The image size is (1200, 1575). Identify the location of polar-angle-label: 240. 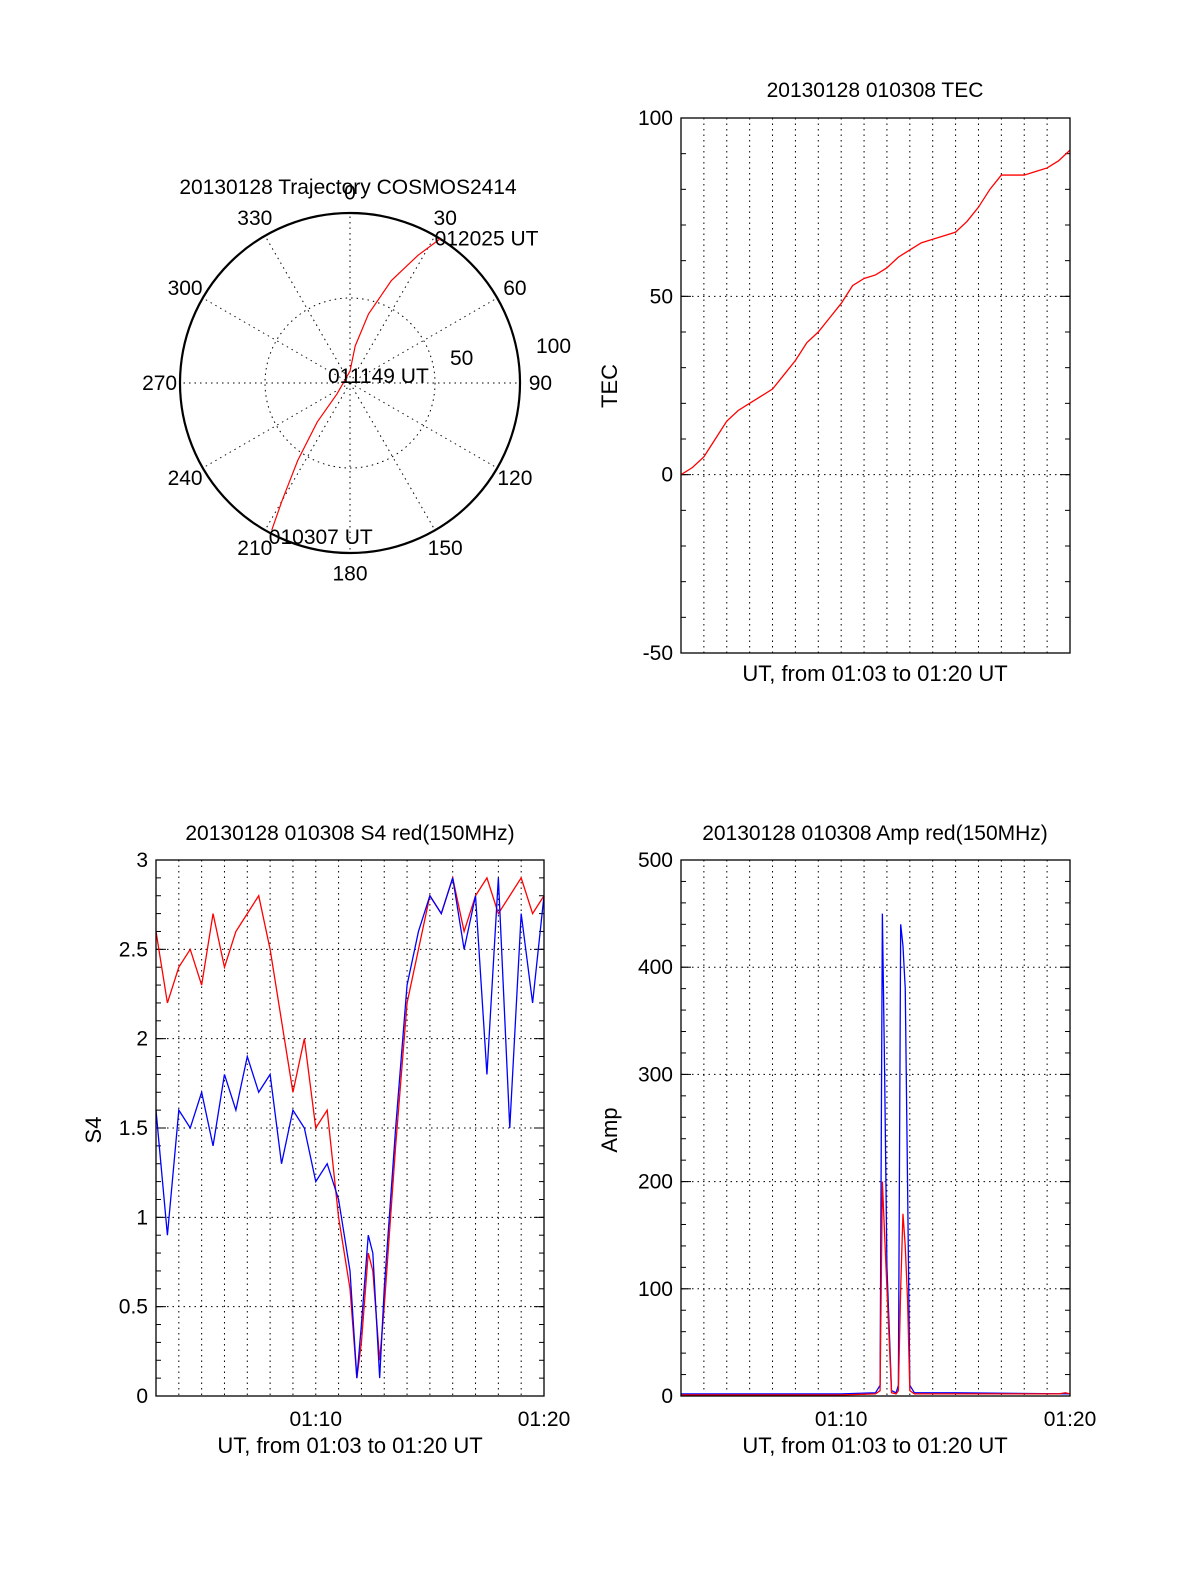
(185, 478).